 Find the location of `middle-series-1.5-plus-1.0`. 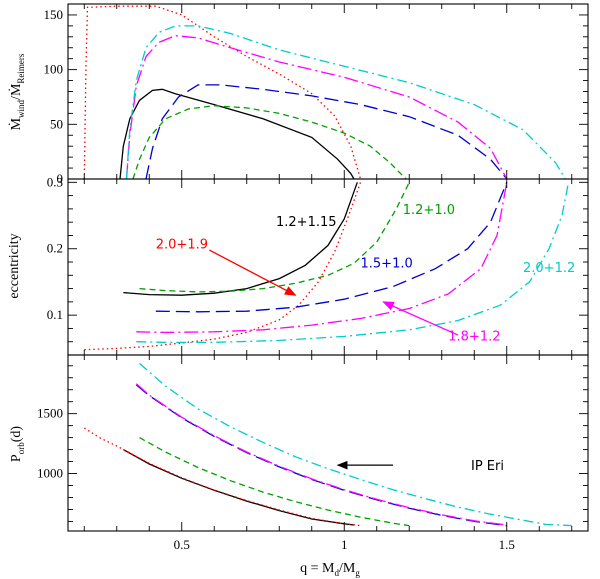

middle-series-1.5-plus-1.0 is located at coordinates (331, 247).